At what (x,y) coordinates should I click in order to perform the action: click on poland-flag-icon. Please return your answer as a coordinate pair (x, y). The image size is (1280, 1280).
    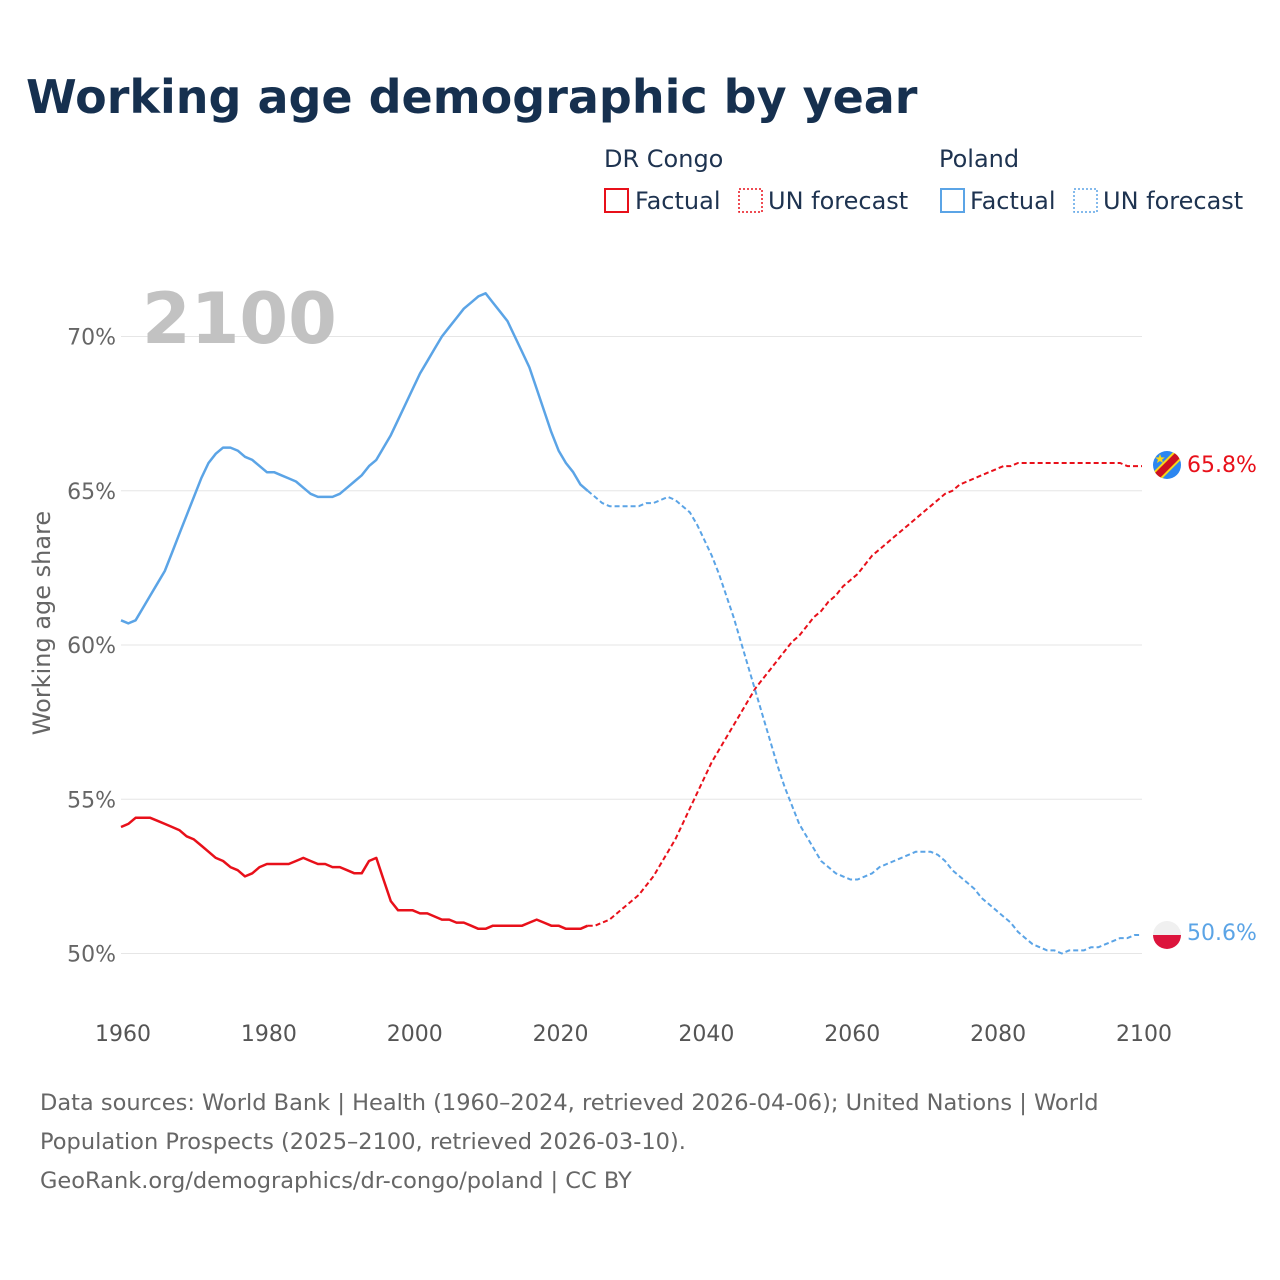
    Looking at the image, I should click on (1167, 935).